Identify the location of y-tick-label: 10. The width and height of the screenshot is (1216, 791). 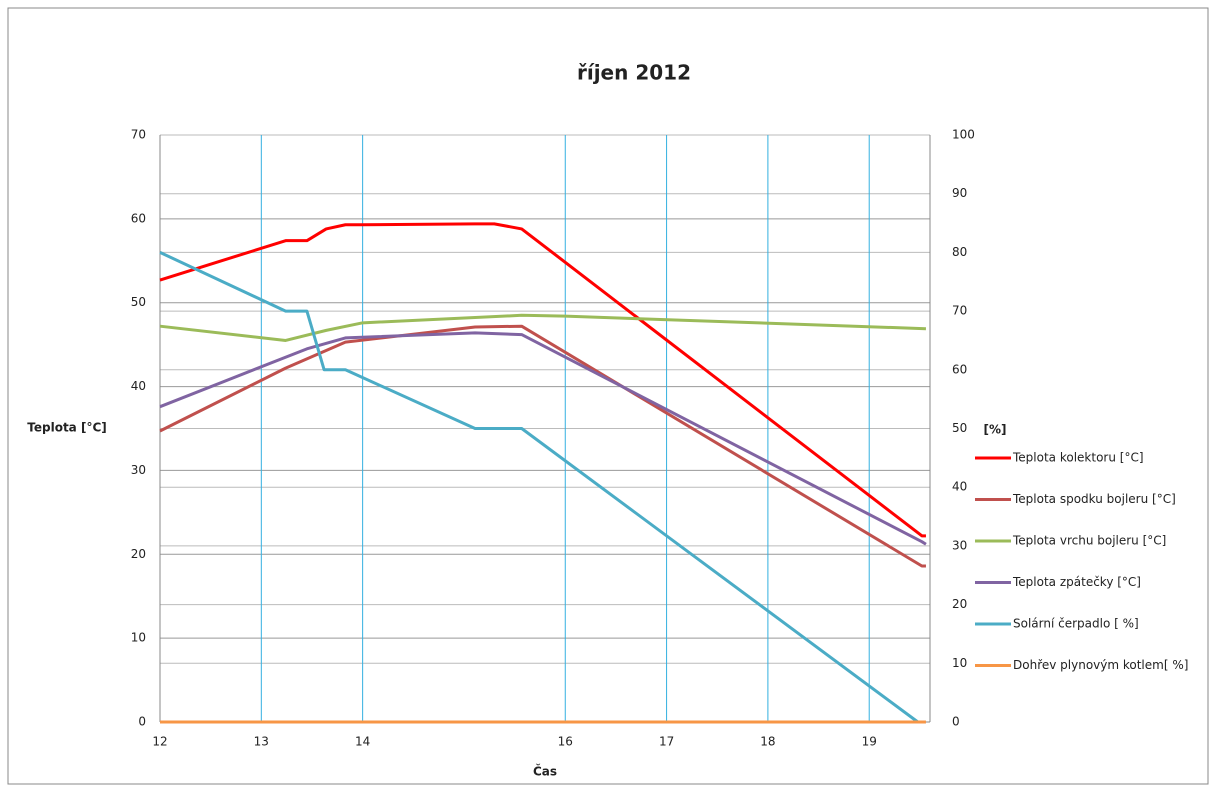
(138, 638).